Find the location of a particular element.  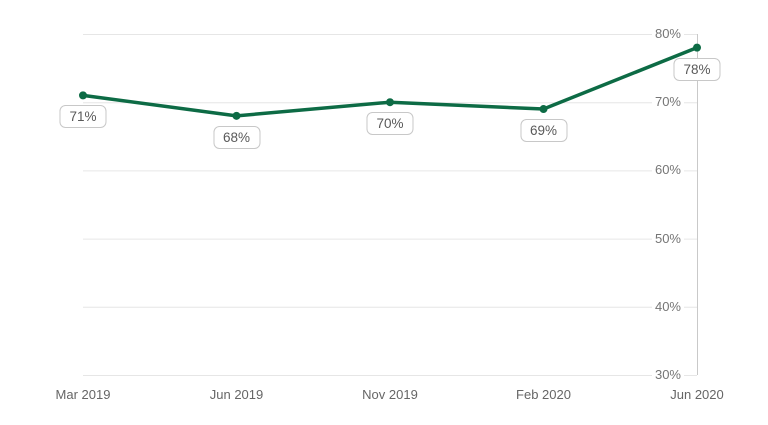

y-axis-tick-label: 60% is located at coordinates (667, 170).